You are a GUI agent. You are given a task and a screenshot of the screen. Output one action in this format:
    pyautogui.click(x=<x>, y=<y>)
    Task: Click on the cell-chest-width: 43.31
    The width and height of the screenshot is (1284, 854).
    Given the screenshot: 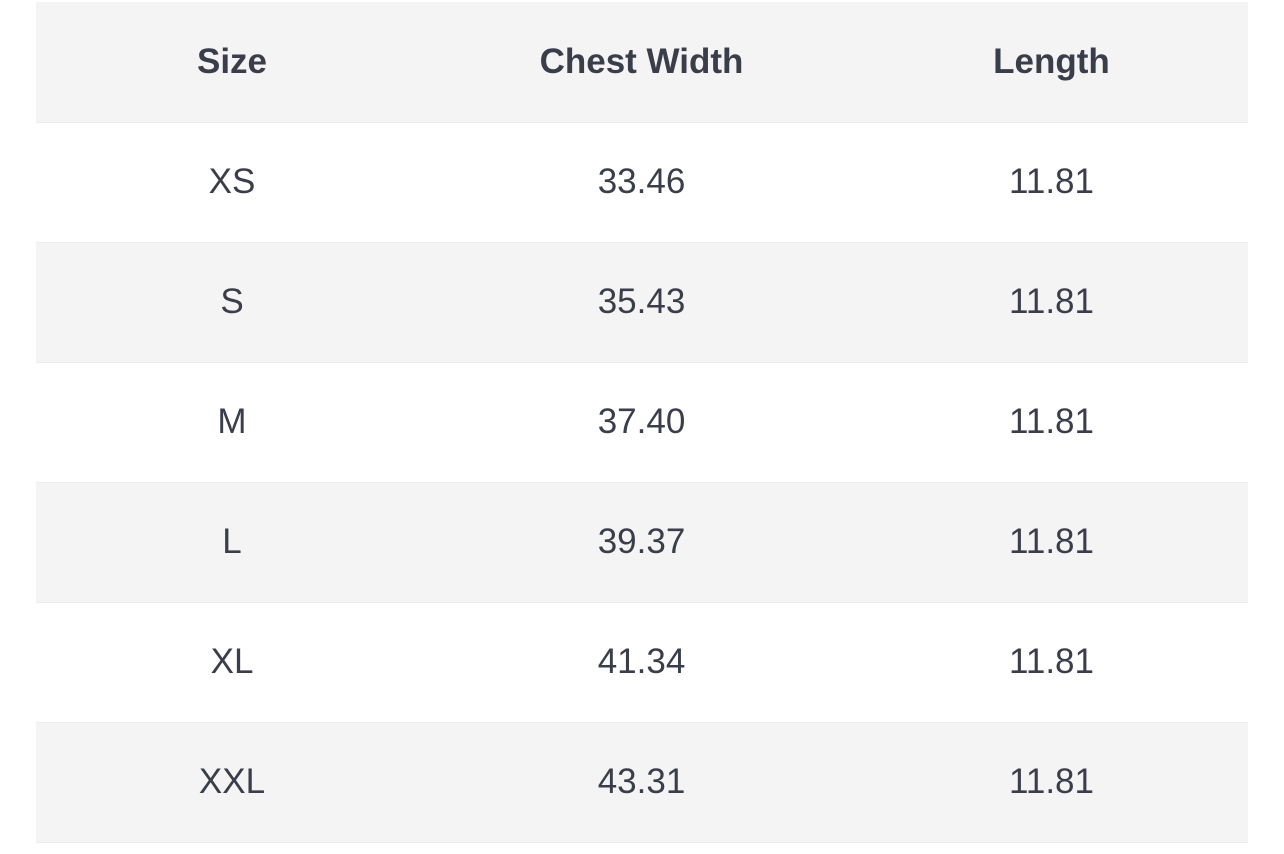 What is the action you would take?
    pyautogui.click(x=641, y=782)
    